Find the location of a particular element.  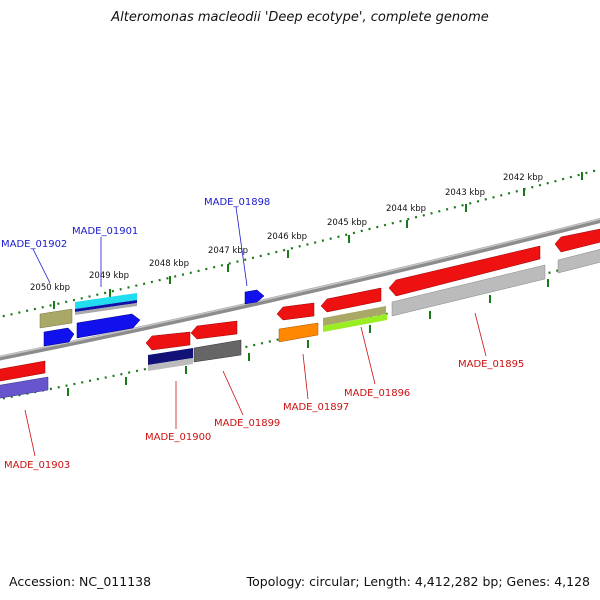

accession-text: Accession: NC_011138 is located at coordinates (80, 581).